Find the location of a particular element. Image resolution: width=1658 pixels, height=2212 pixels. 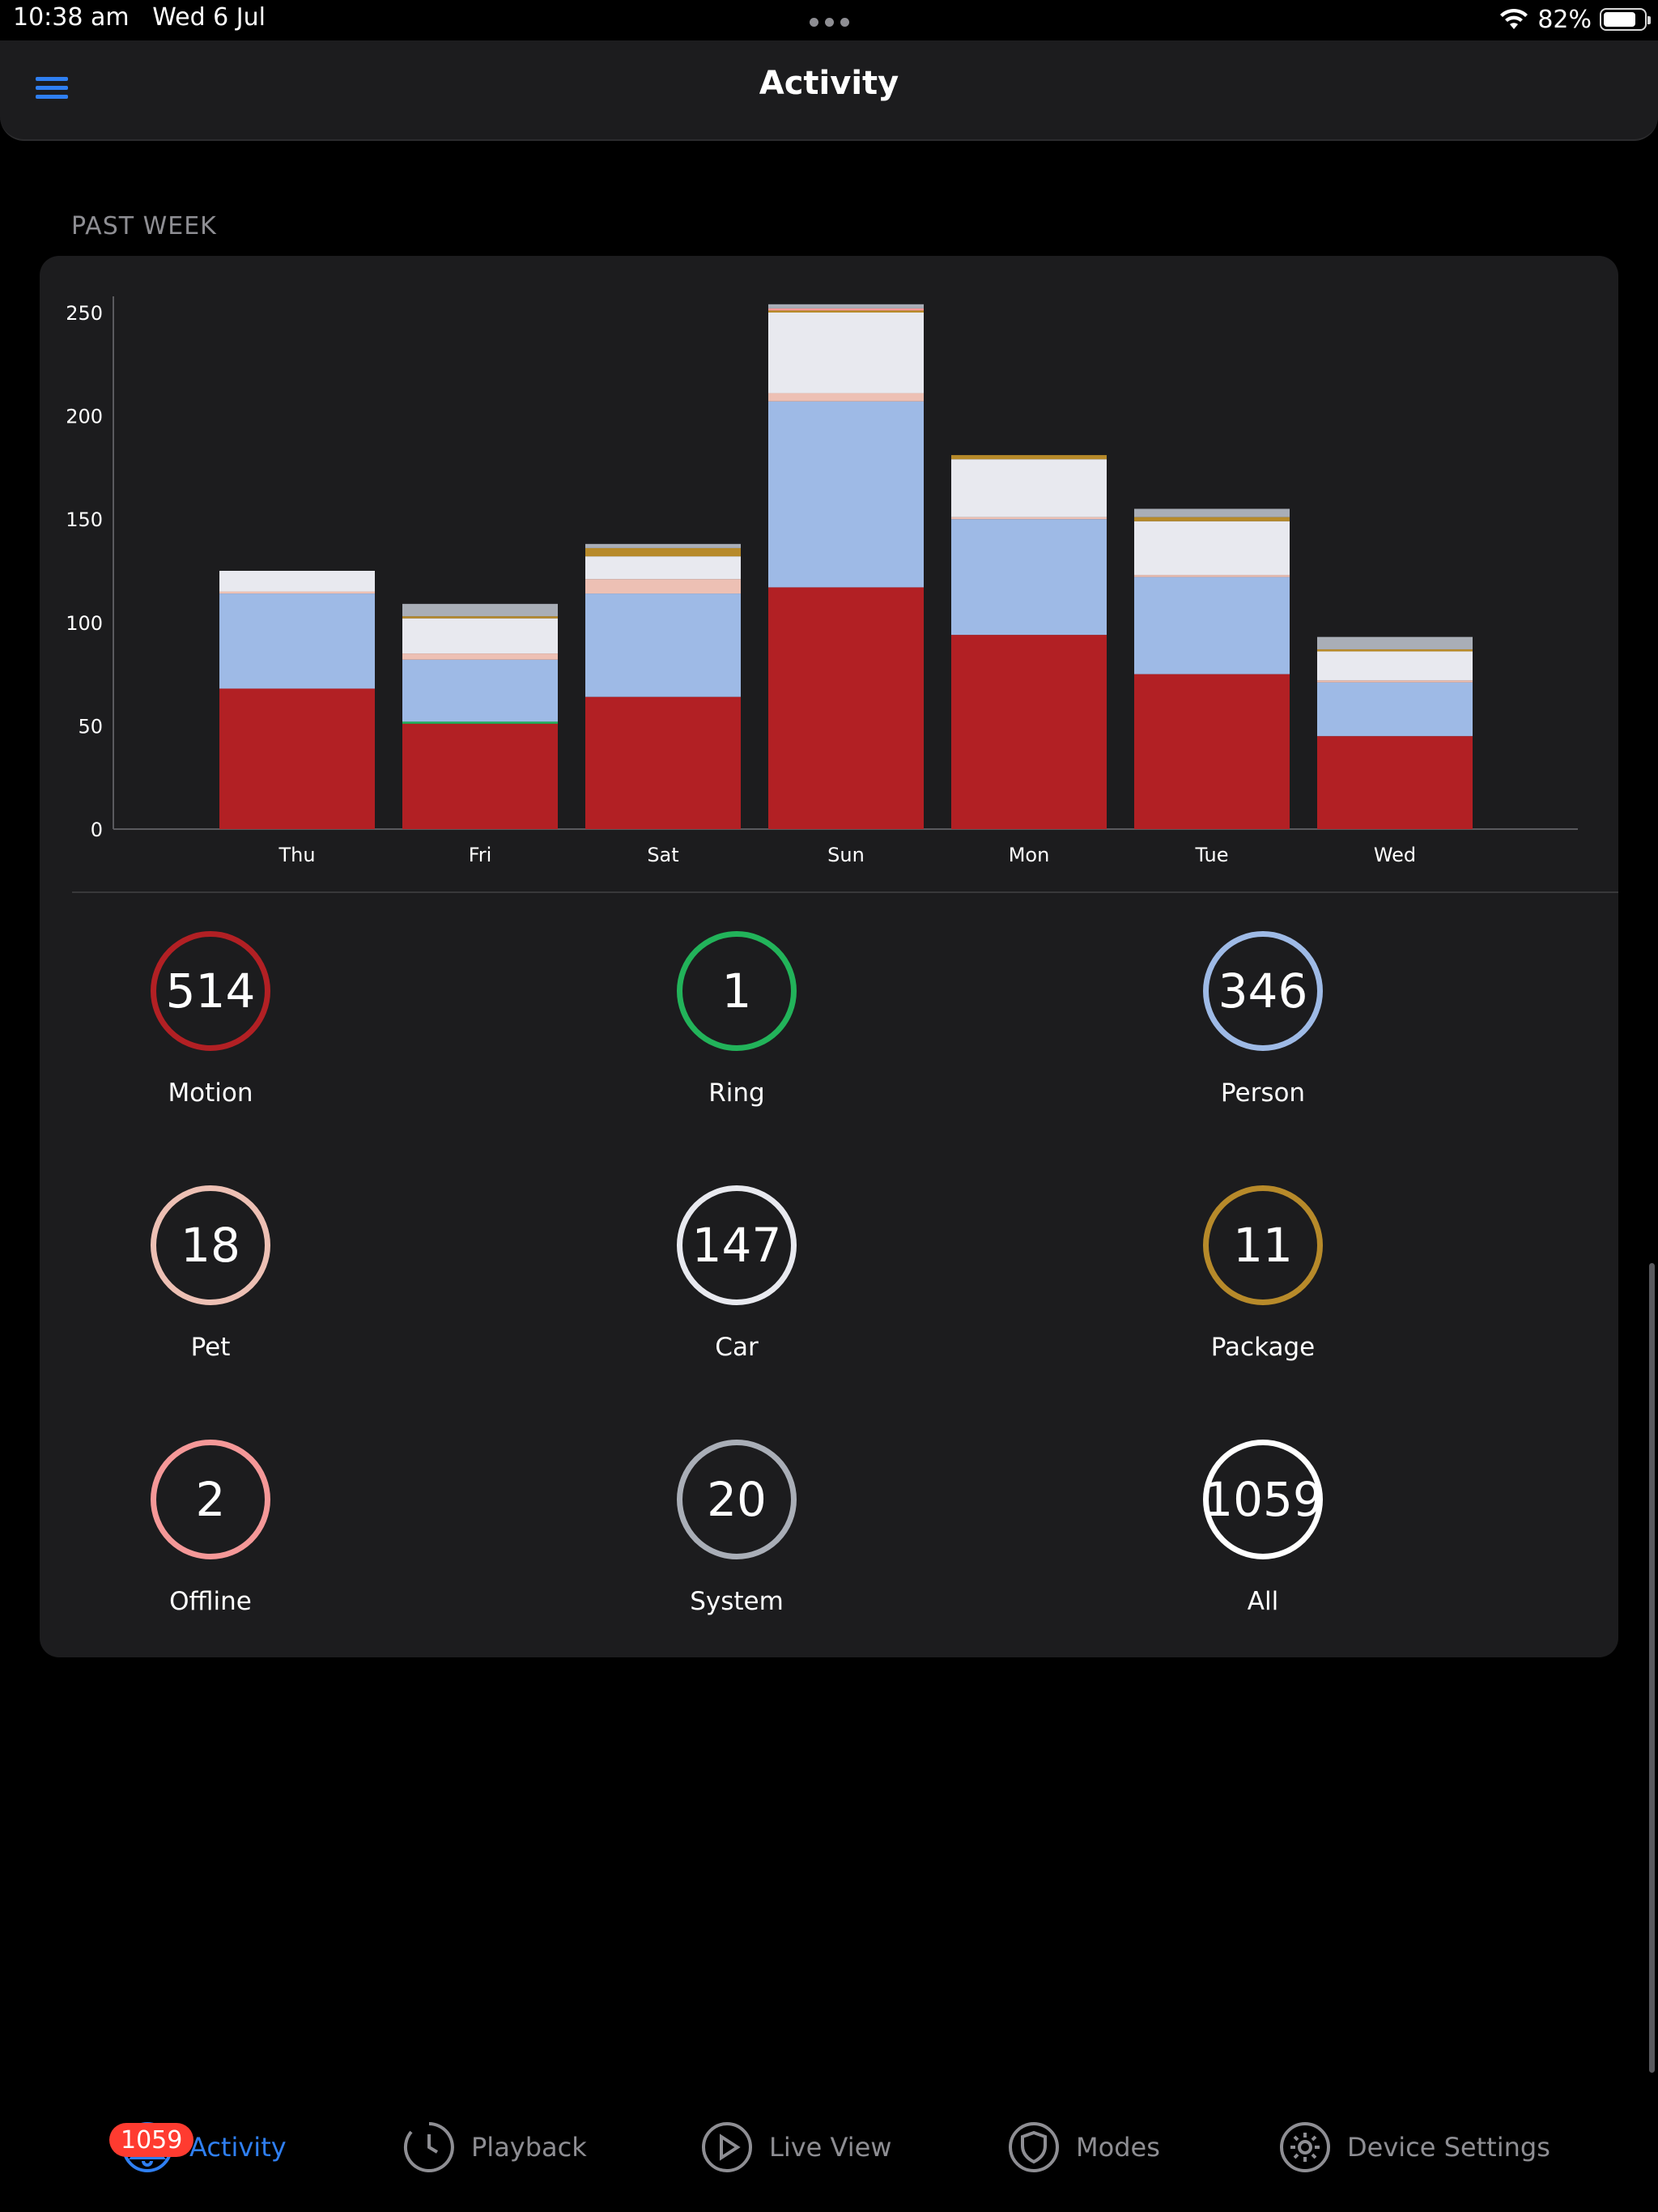

x-tick-label: Tue is located at coordinates (1212, 855).